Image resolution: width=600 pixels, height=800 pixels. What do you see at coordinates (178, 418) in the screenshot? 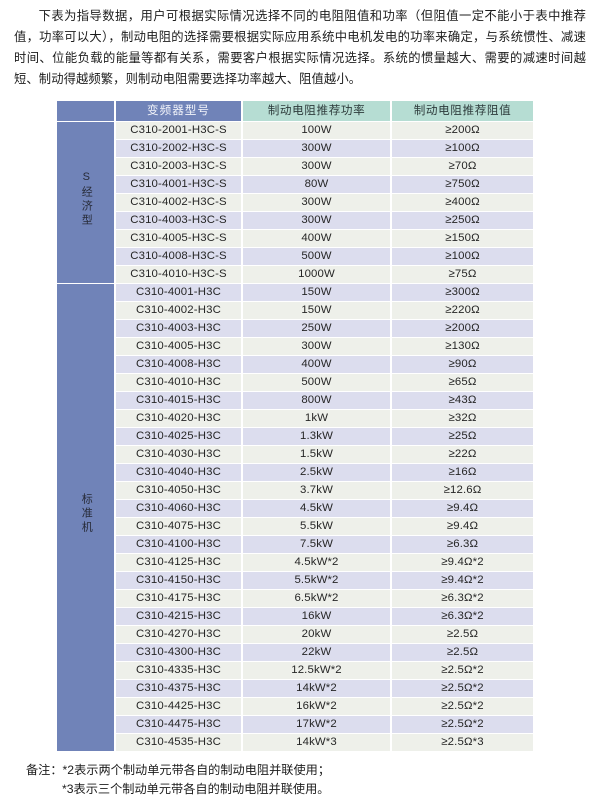
I see `cell-model: C310-4020-H3C` at bounding box center [178, 418].